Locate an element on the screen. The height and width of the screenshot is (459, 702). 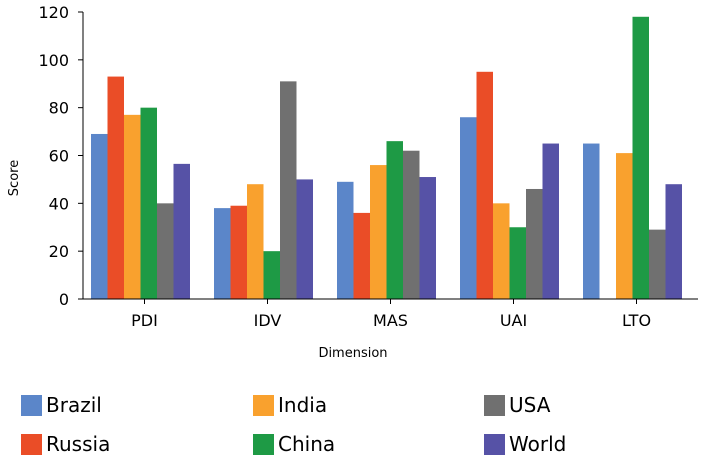
legend-item-china: China is located at coordinates (294, 444).